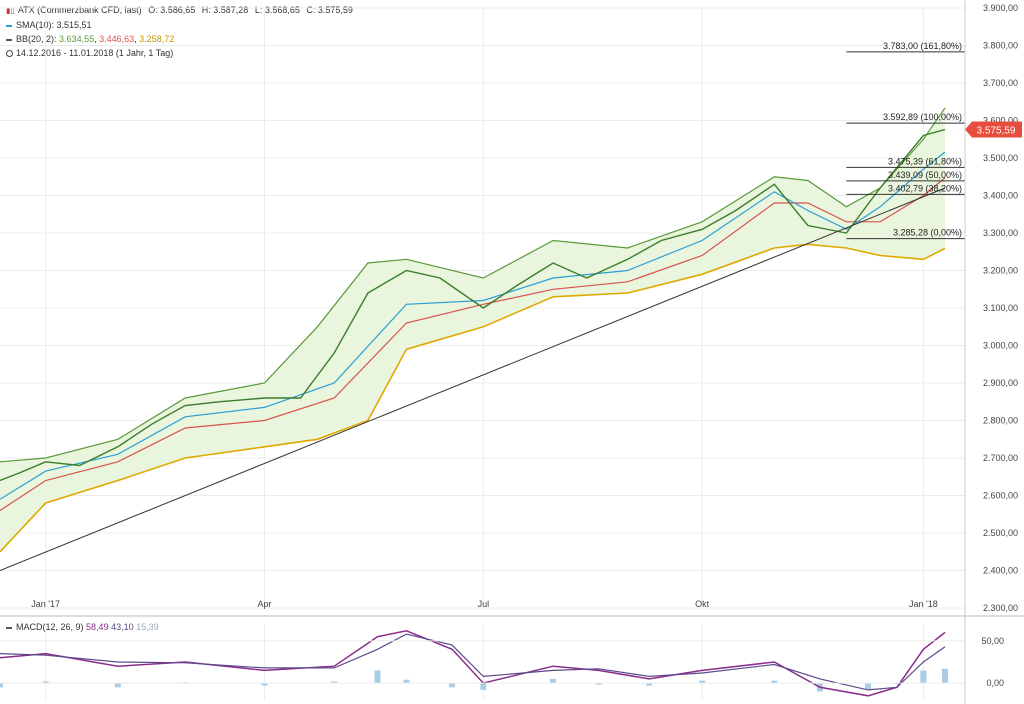 The width and height of the screenshot is (1024, 704). I want to click on bb-swatch, so click(9, 39).